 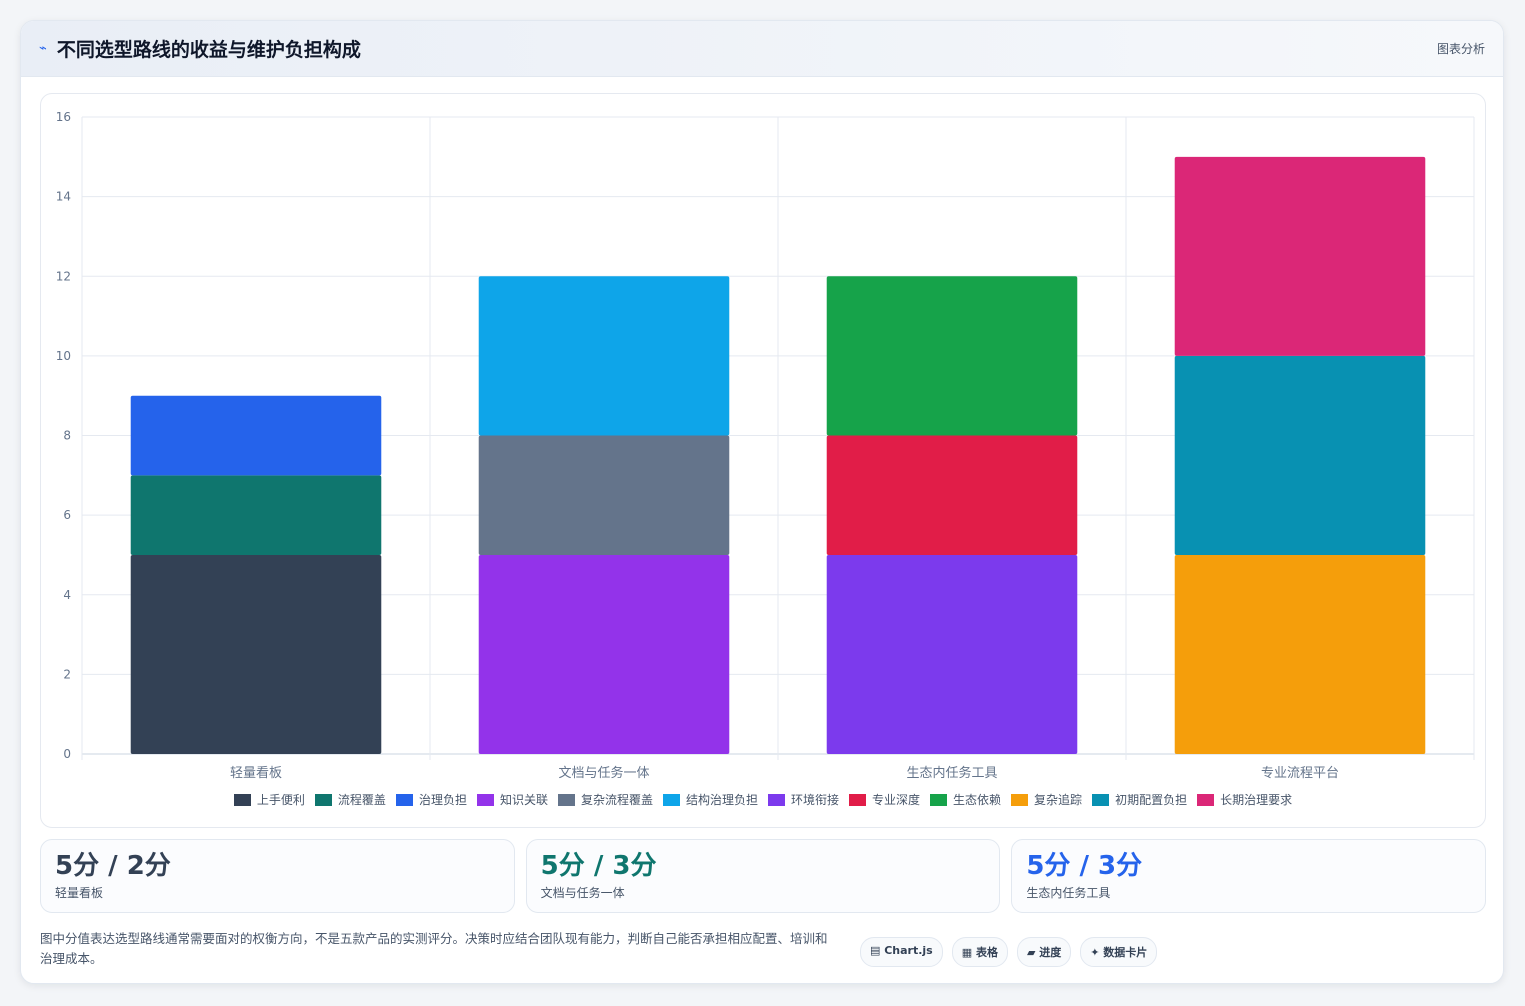 I want to click on card-header: ⌁ 不同选型路线的收益与维护负担构成 图表分析, so click(x=762, y=49).